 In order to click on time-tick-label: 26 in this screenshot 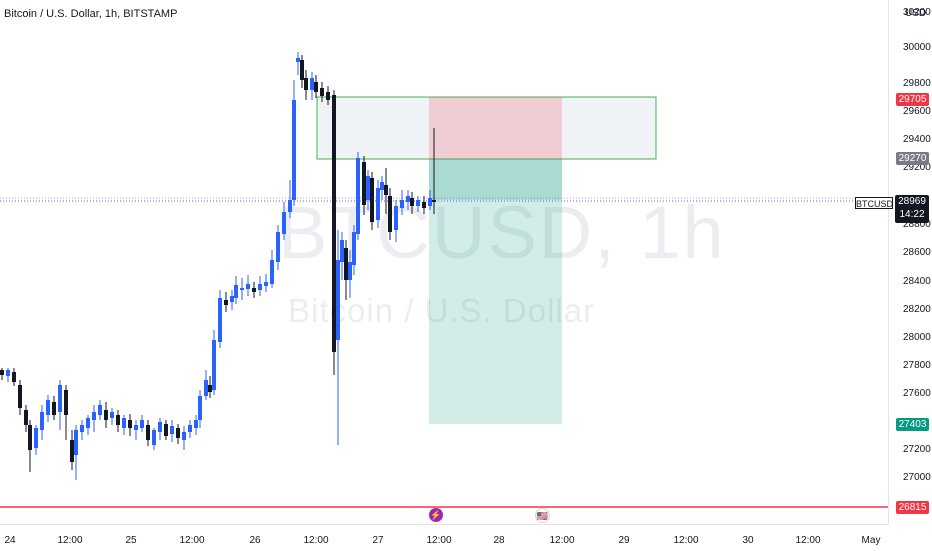, I will do `click(255, 540)`.